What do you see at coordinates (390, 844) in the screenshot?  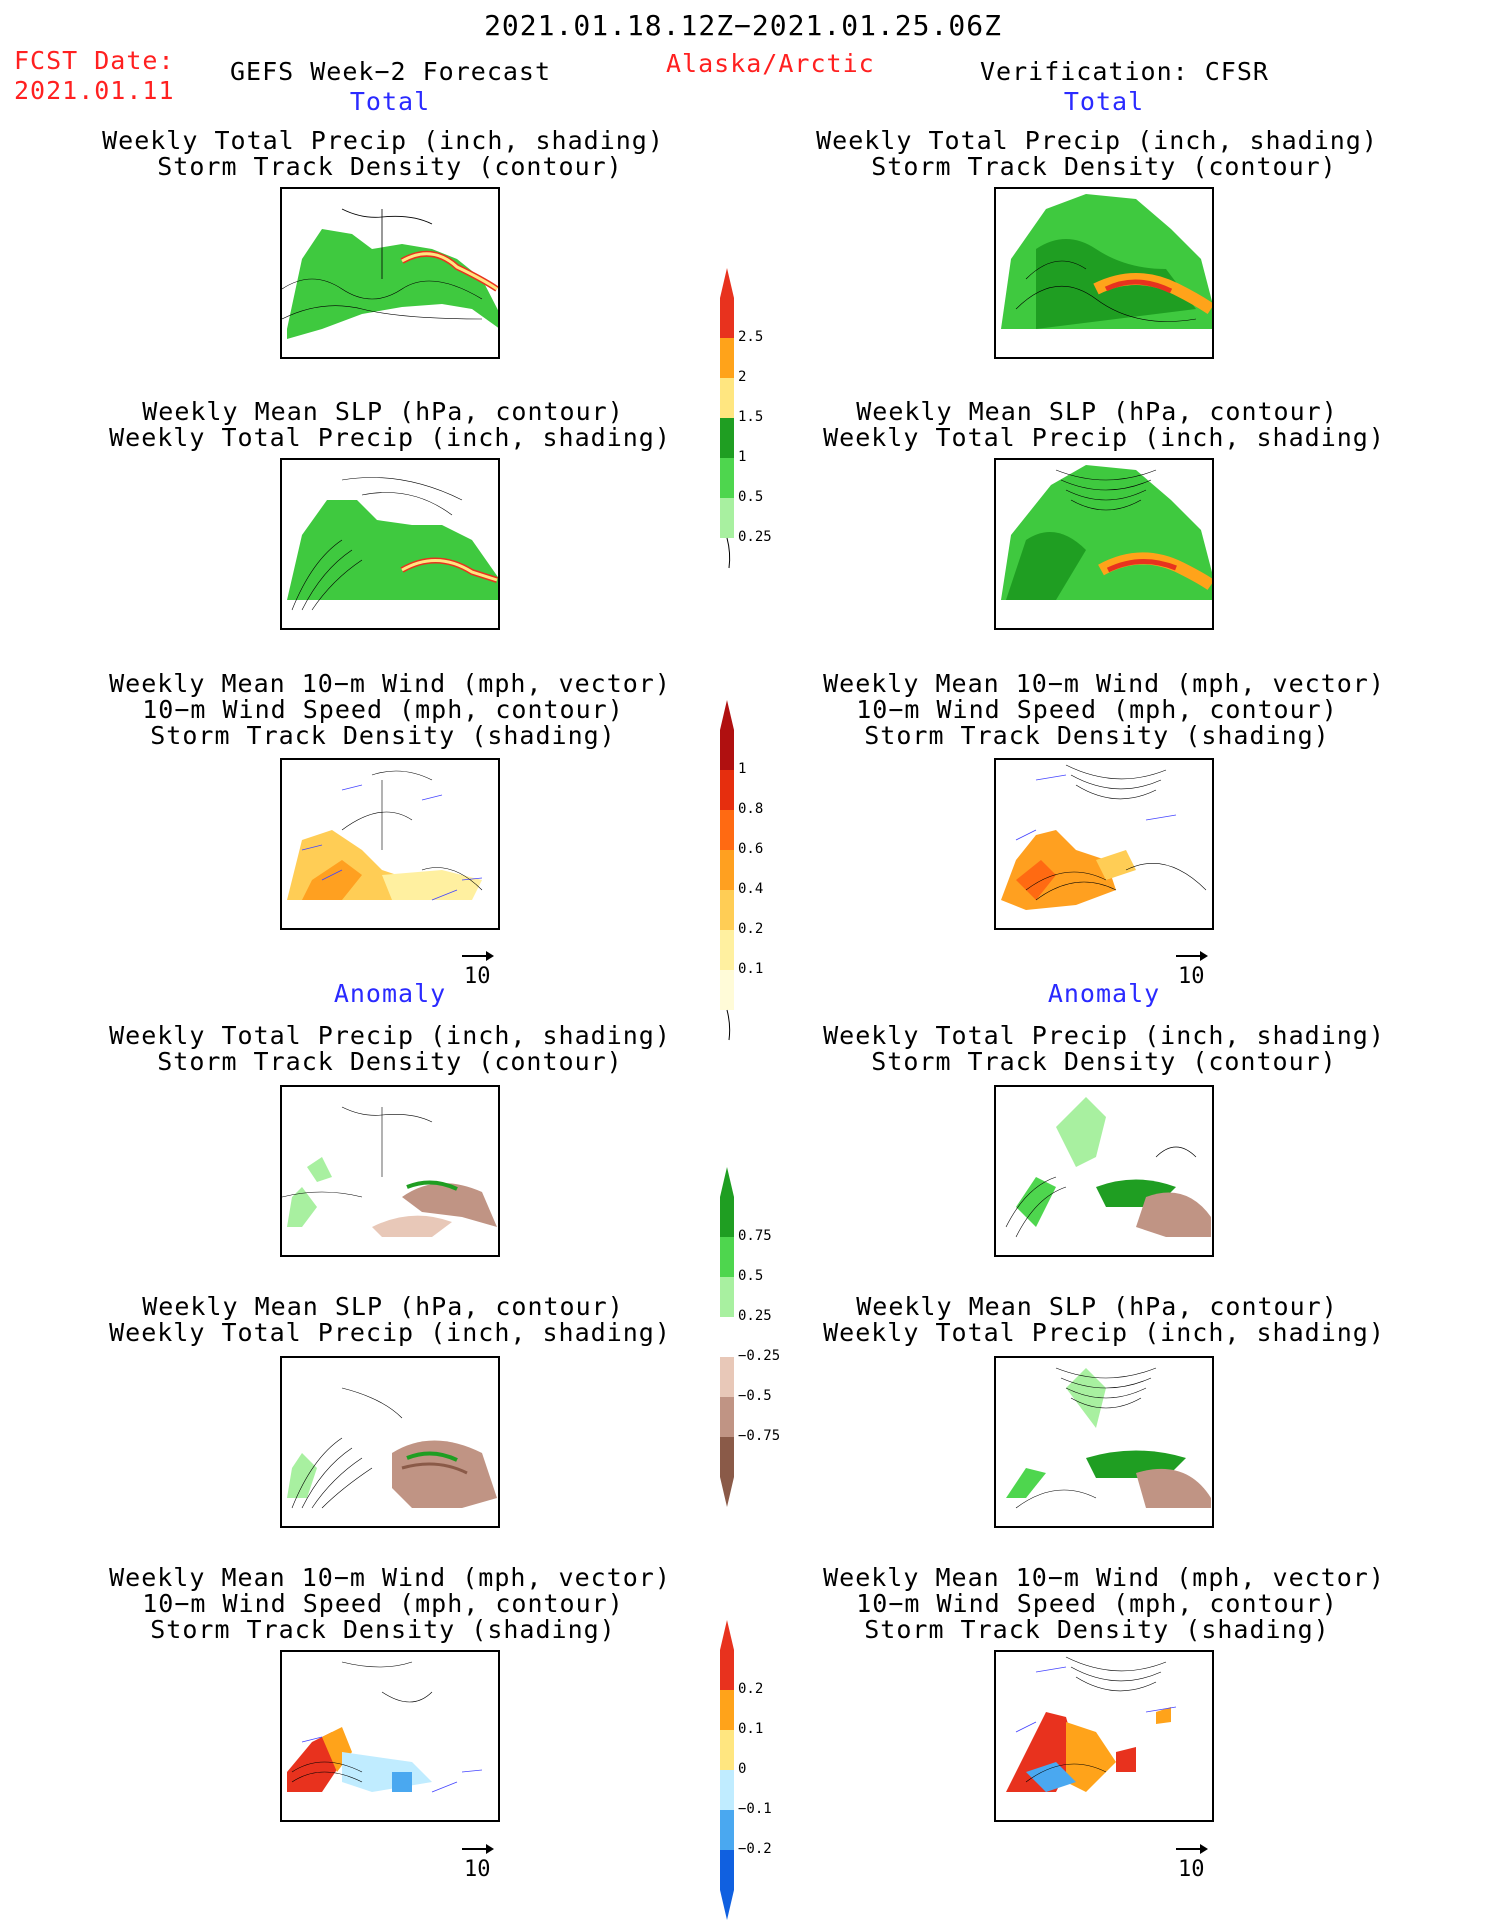 I see `map-forecast-wind-track` at bounding box center [390, 844].